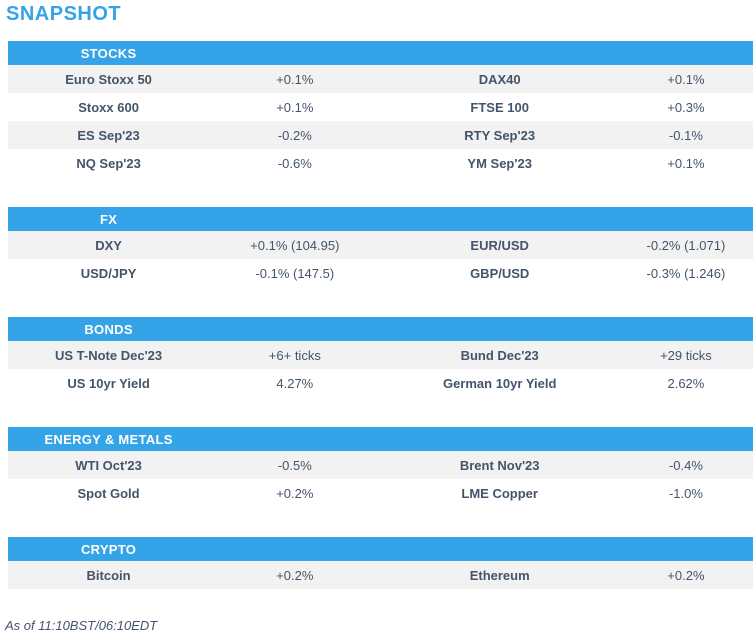 Image resolution: width=753 pixels, height=639 pixels. I want to click on instrument-label: YM Sep'23, so click(499, 163).